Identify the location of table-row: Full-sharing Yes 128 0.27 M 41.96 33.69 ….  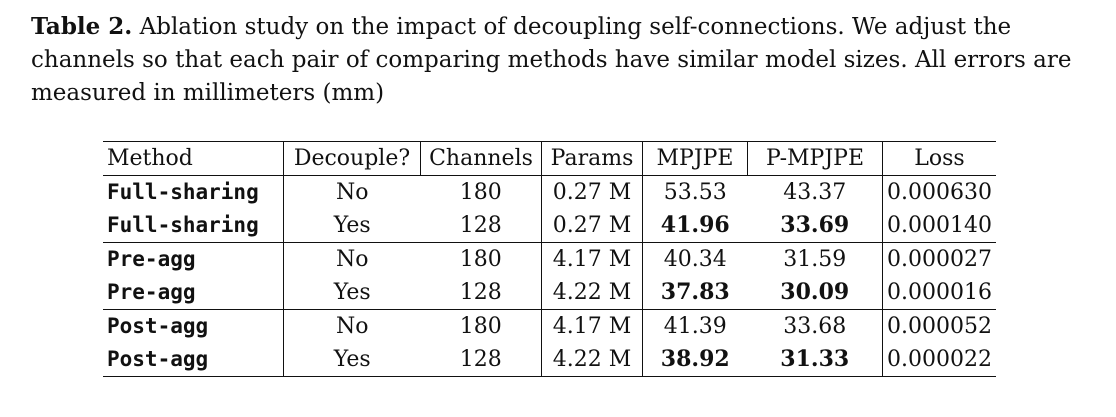
(549, 226).